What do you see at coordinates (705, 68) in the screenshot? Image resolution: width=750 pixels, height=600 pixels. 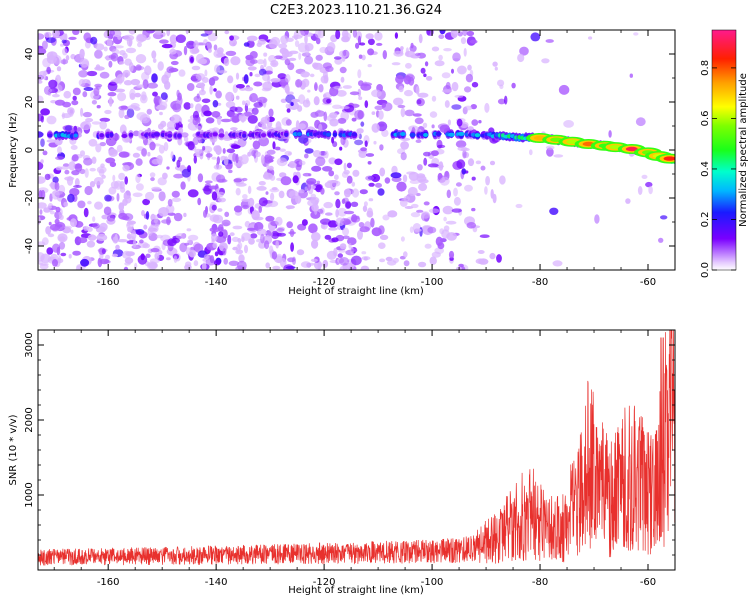 I see `colorbar-tick-label: 0.8` at bounding box center [705, 68].